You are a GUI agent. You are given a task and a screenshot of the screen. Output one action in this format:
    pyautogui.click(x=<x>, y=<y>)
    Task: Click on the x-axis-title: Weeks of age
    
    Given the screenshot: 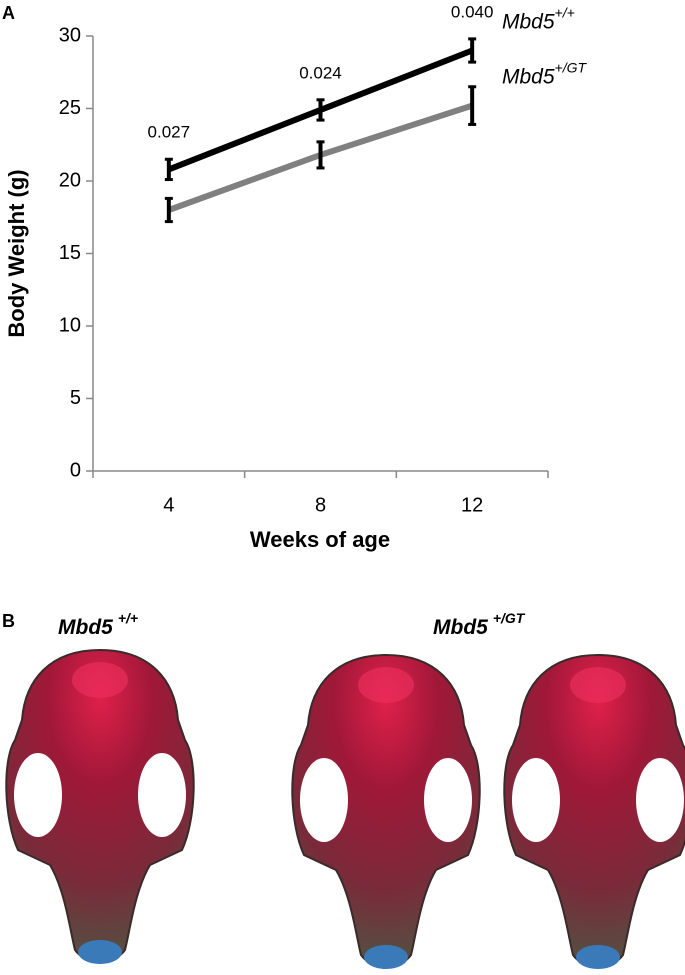 What is the action you would take?
    pyautogui.click(x=320, y=539)
    